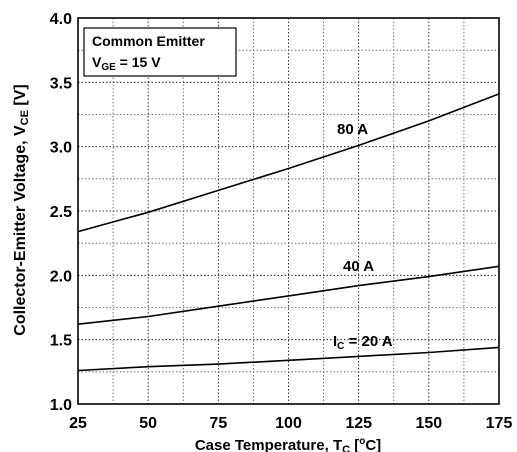 This screenshot has width=517, height=452. Describe the element at coordinates (499, 423) in the screenshot. I see `x-tick-label: 175` at that location.